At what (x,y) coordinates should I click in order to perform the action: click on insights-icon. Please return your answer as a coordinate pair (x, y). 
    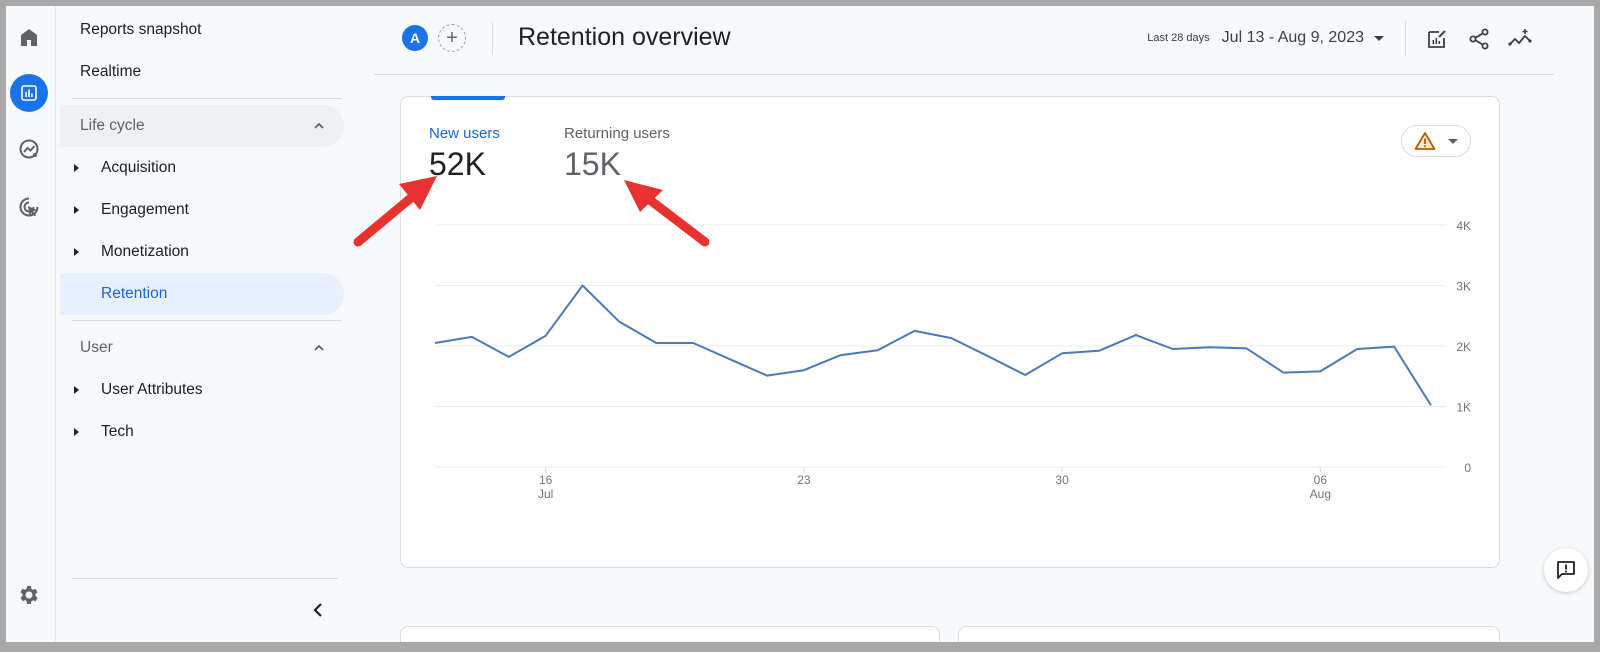
    Looking at the image, I should click on (1520, 37).